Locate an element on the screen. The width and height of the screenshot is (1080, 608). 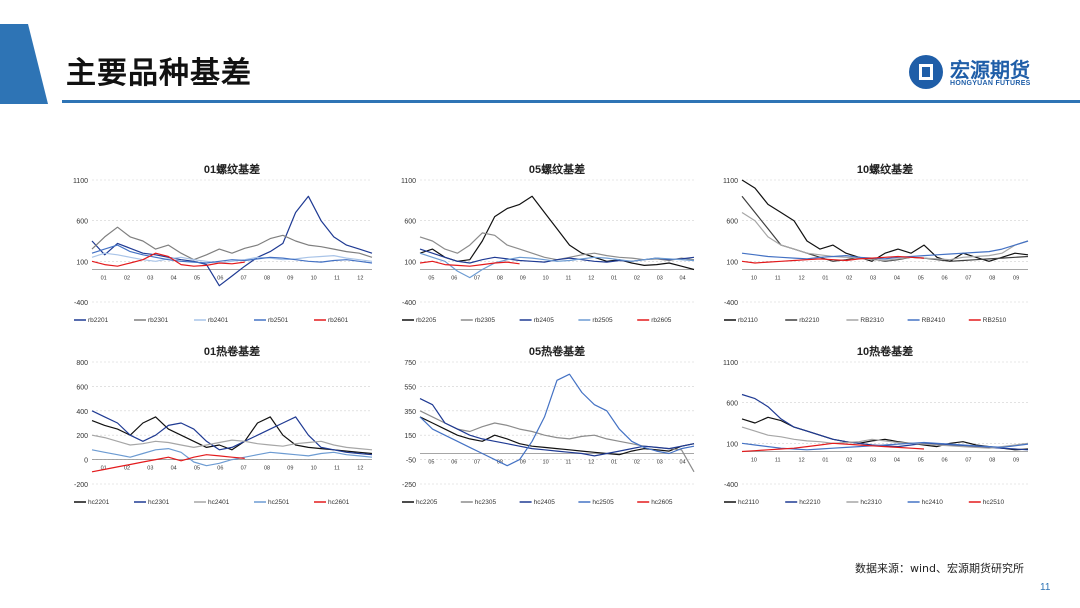
series-line-rb2205 is located at coordinates (557, 233).